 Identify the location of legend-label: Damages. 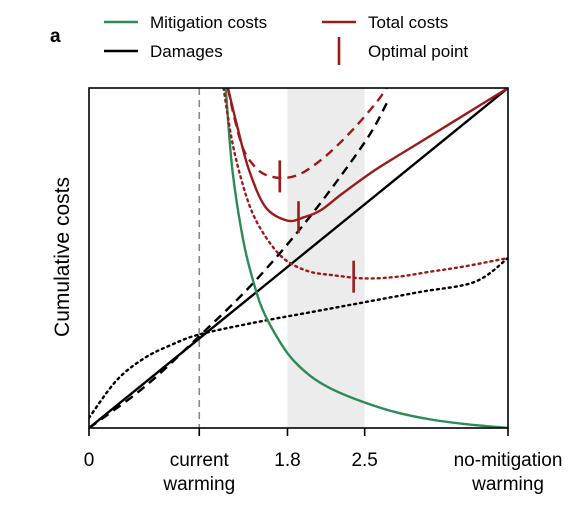
(186, 51).